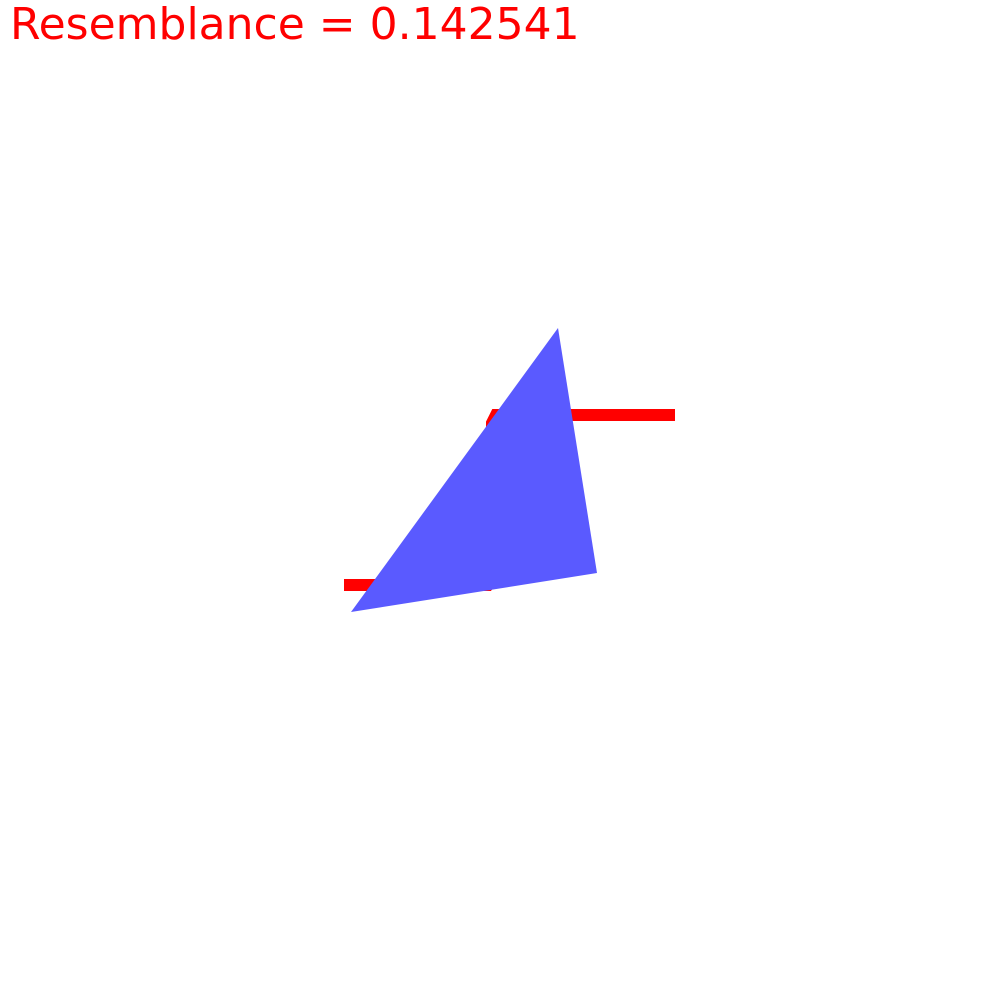 This screenshot has height=1000, width=1000. What do you see at coordinates (474, 470) in the screenshot?
I see `blue-triangle` at bounding box center [474, 470].